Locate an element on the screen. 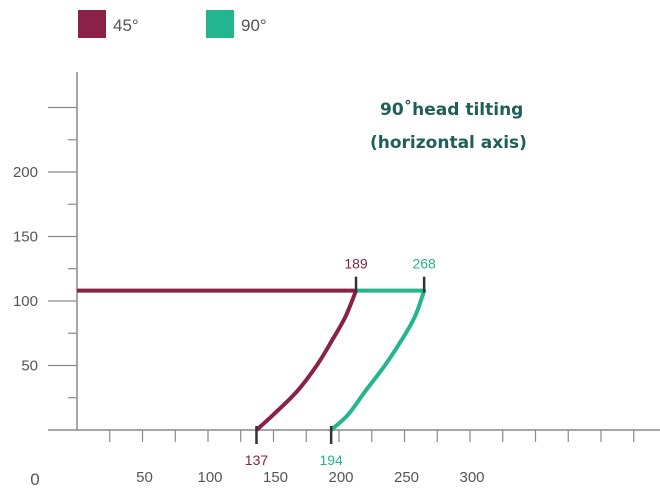 The width and height of the screenshot is (660, 490). x-tick-label: 100 is located at coordinates (209, 477).